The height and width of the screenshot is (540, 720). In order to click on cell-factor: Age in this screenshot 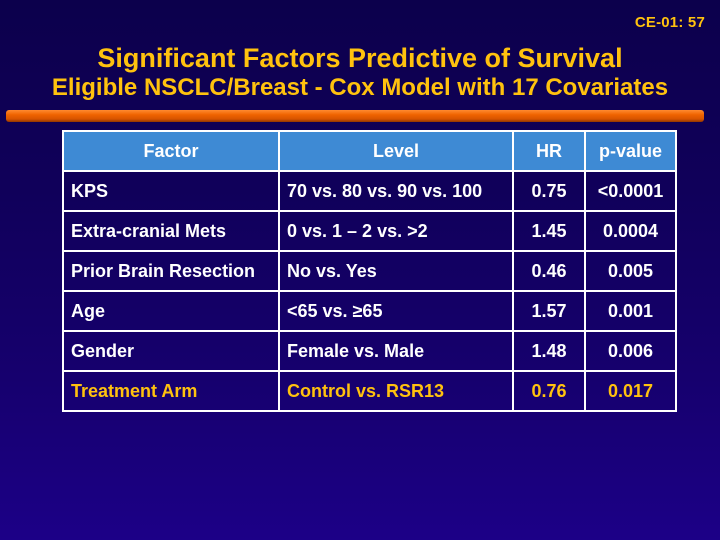, I will do `click(171, 311)`.